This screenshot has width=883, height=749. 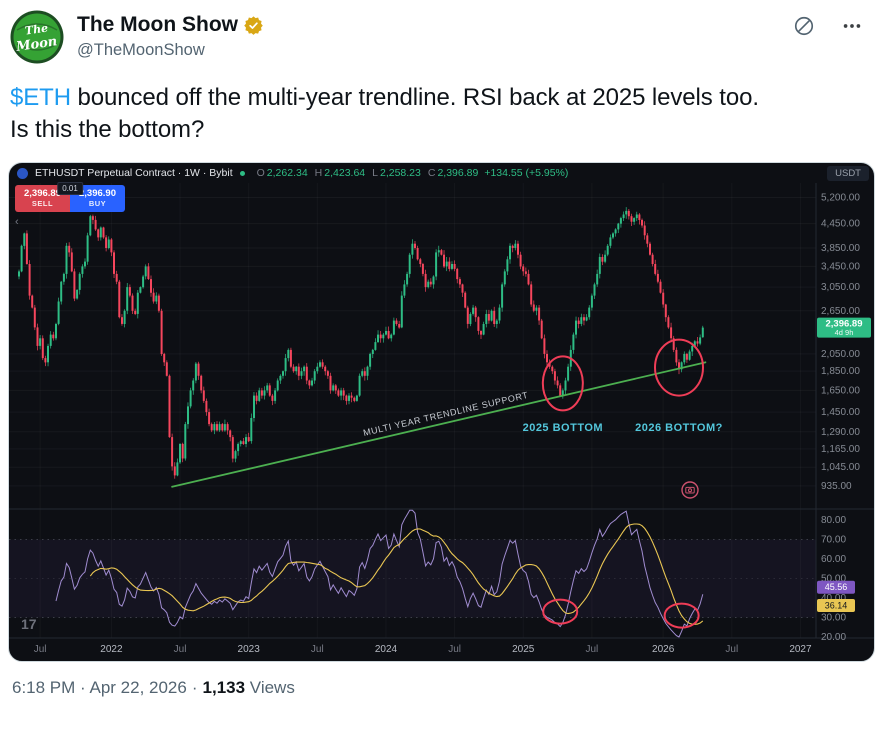 What do you see at coordinates (224, 687) in the screenshot?
I see `views-count: 1,133` at bounding box center [224, 687].